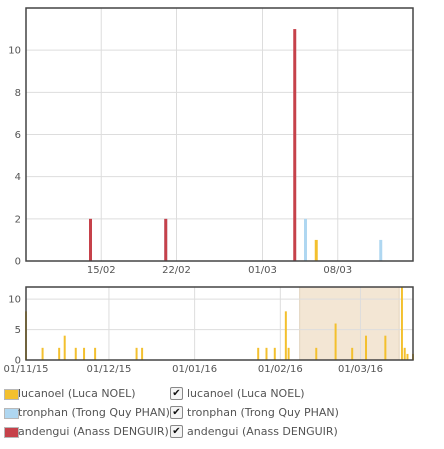 The width and height of the screenshot is (444, 449). Describe the element at coordinates (18, 93) in the screenshot. I see `y-tick-label: 8` at that location.